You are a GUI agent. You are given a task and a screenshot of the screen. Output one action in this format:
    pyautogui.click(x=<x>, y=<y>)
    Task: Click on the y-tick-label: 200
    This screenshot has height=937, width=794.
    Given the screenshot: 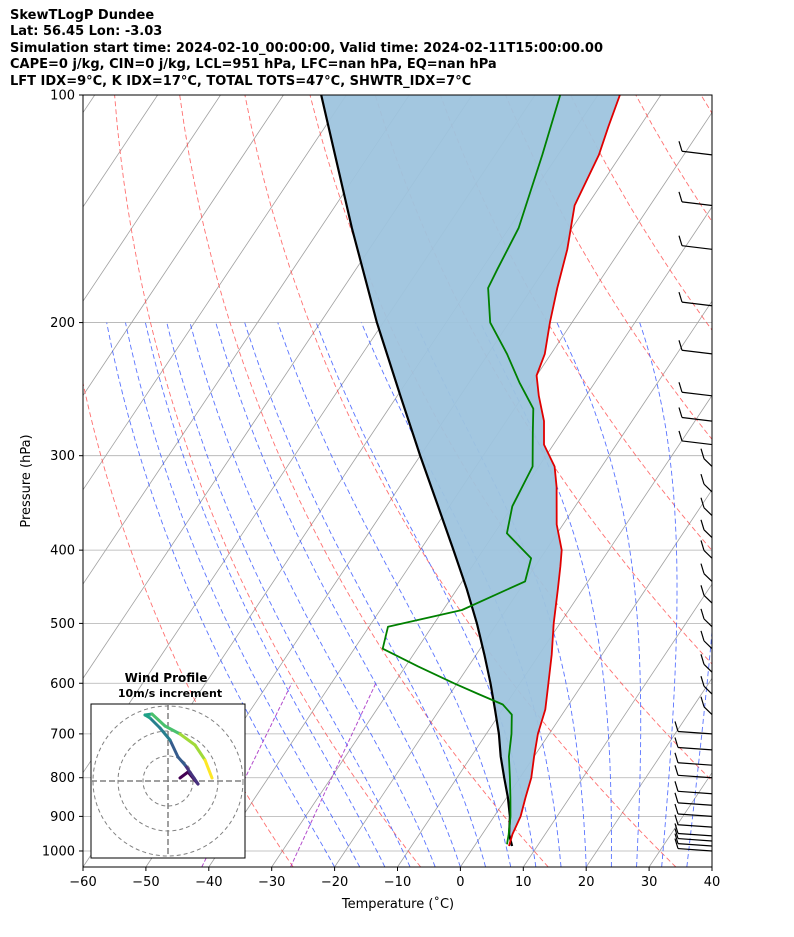 What is the action you would take?
    pyautogui.click(x=62, y=323)
    